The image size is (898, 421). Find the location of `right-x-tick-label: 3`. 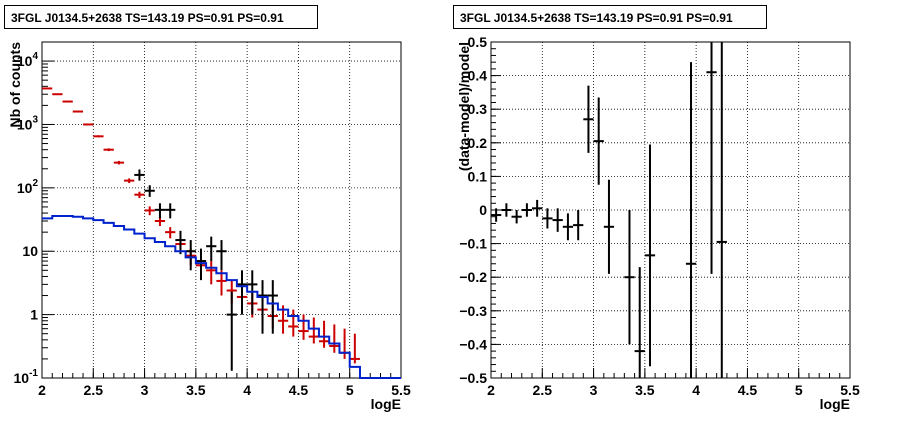

right-x-tick-label: 3 is located at coordinates (594, 390).